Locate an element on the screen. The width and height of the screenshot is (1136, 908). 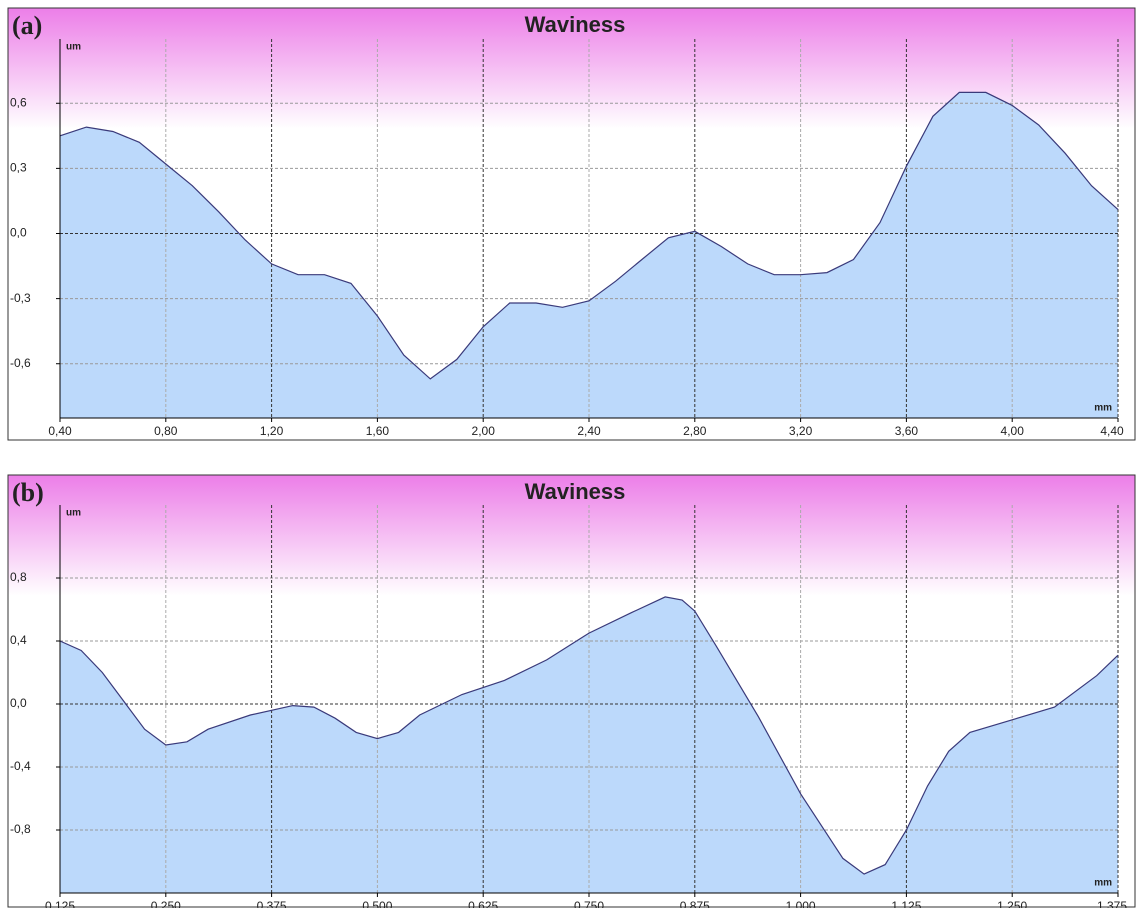
x-tick-label: 1,20 is located at coordinates (272, 431).